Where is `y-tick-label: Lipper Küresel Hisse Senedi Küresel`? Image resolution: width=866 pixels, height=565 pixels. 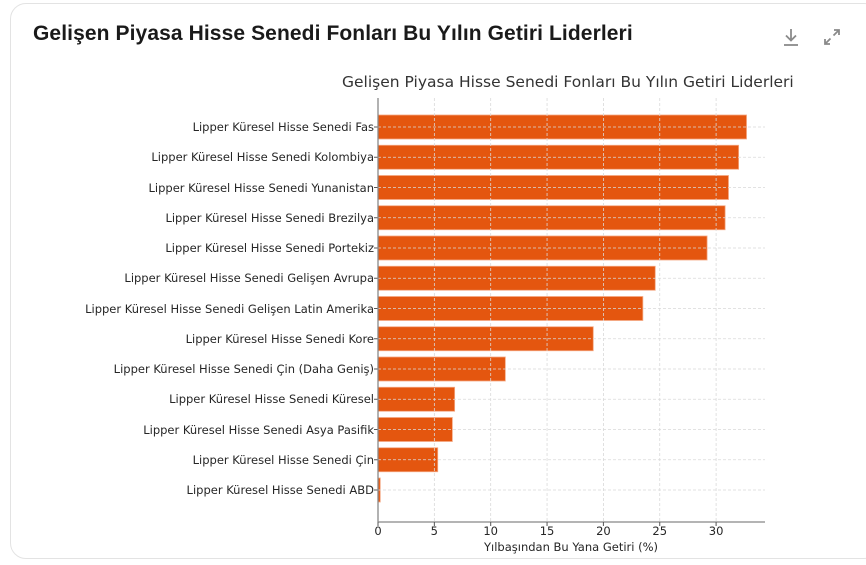
y-tick-label: Lipper Küresel Hisse Senedi Küresel is located at coordinates (271, 399).